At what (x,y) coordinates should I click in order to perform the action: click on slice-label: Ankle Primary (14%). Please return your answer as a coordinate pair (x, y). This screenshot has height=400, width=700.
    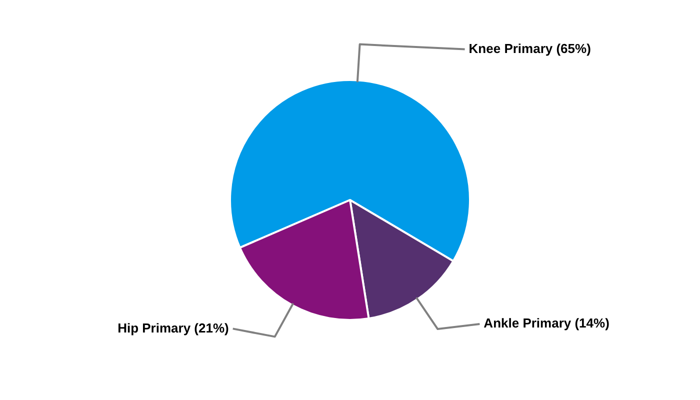
    Looking at the image, I should click on (547, 323).